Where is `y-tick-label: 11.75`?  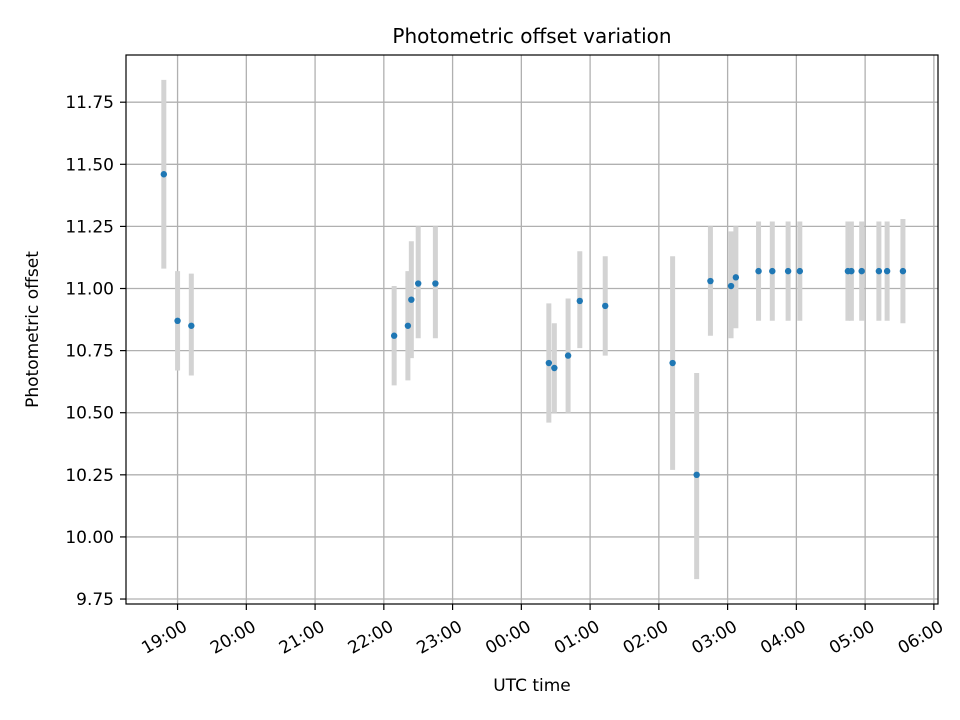 y-tick-label: 11.75 is located at coordinates (89, 103).